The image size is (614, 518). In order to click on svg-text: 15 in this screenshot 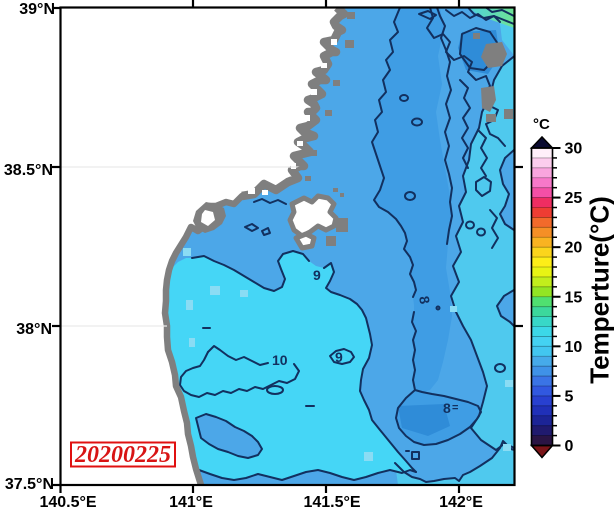, I will do `click(574, 297)`.